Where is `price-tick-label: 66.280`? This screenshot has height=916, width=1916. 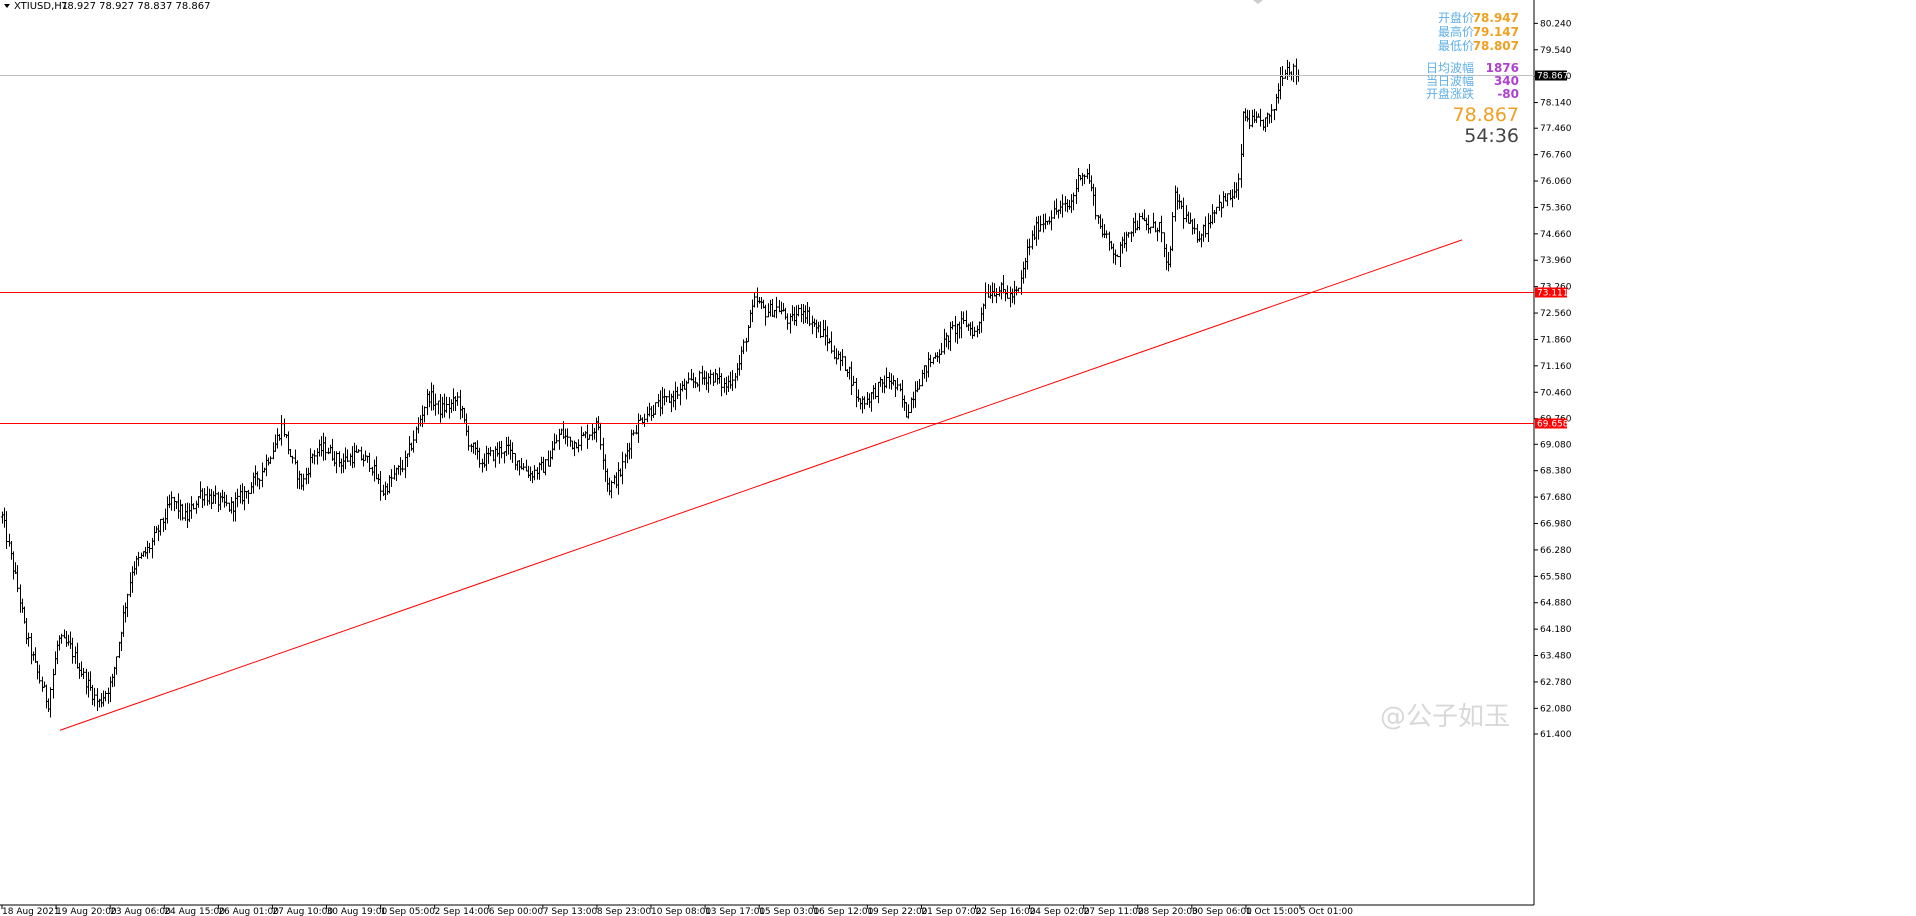 price-tick-label: 66.280 is located at coordinates (1556, 551).